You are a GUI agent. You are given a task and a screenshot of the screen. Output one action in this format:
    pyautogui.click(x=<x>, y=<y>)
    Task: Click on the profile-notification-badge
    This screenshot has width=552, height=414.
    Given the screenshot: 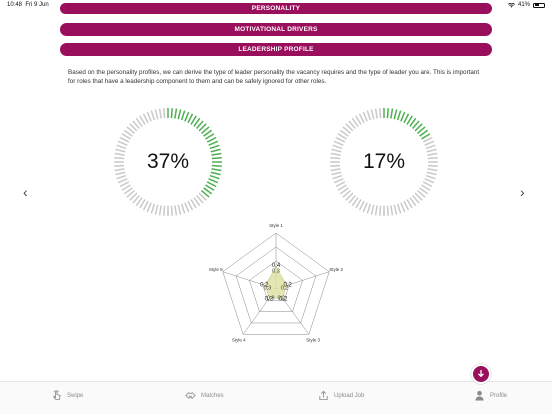 What is the action you would take?
    pyautogui.click(x=481, y=374)
    